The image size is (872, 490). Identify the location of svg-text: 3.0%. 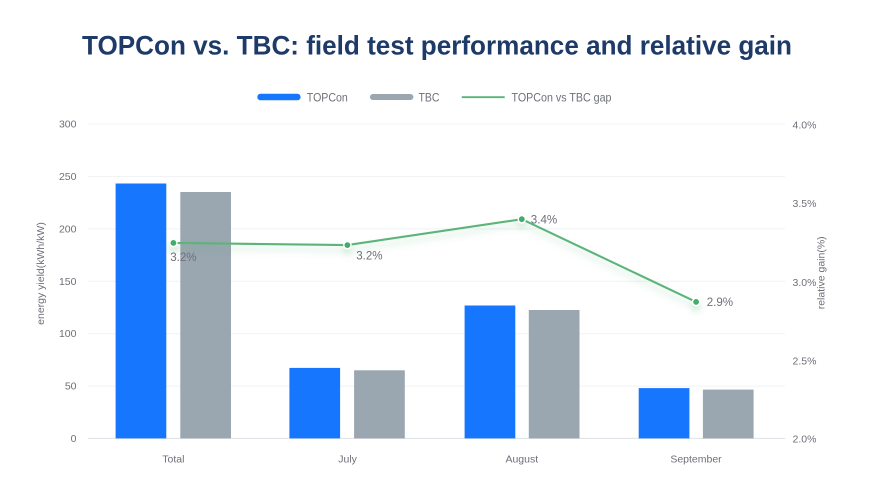
(805, 283).